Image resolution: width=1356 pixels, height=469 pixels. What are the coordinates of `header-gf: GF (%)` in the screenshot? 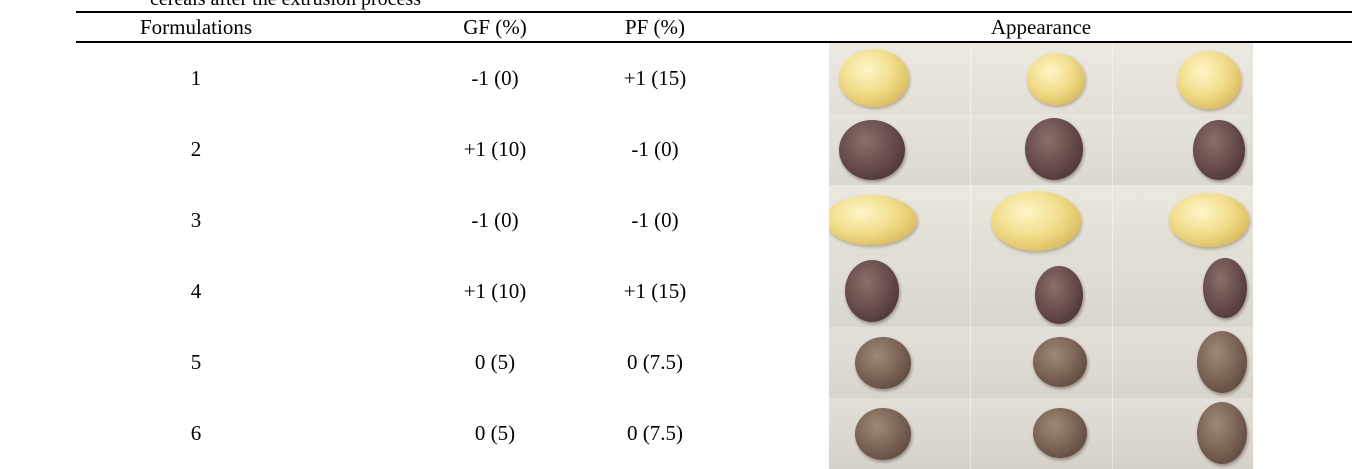 It's located at (495, 27).